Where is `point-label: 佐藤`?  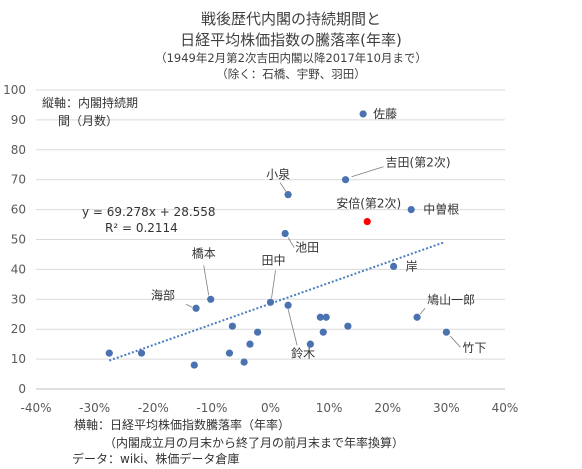
point-label: 佐藤 is located at coordinates (385, 114).